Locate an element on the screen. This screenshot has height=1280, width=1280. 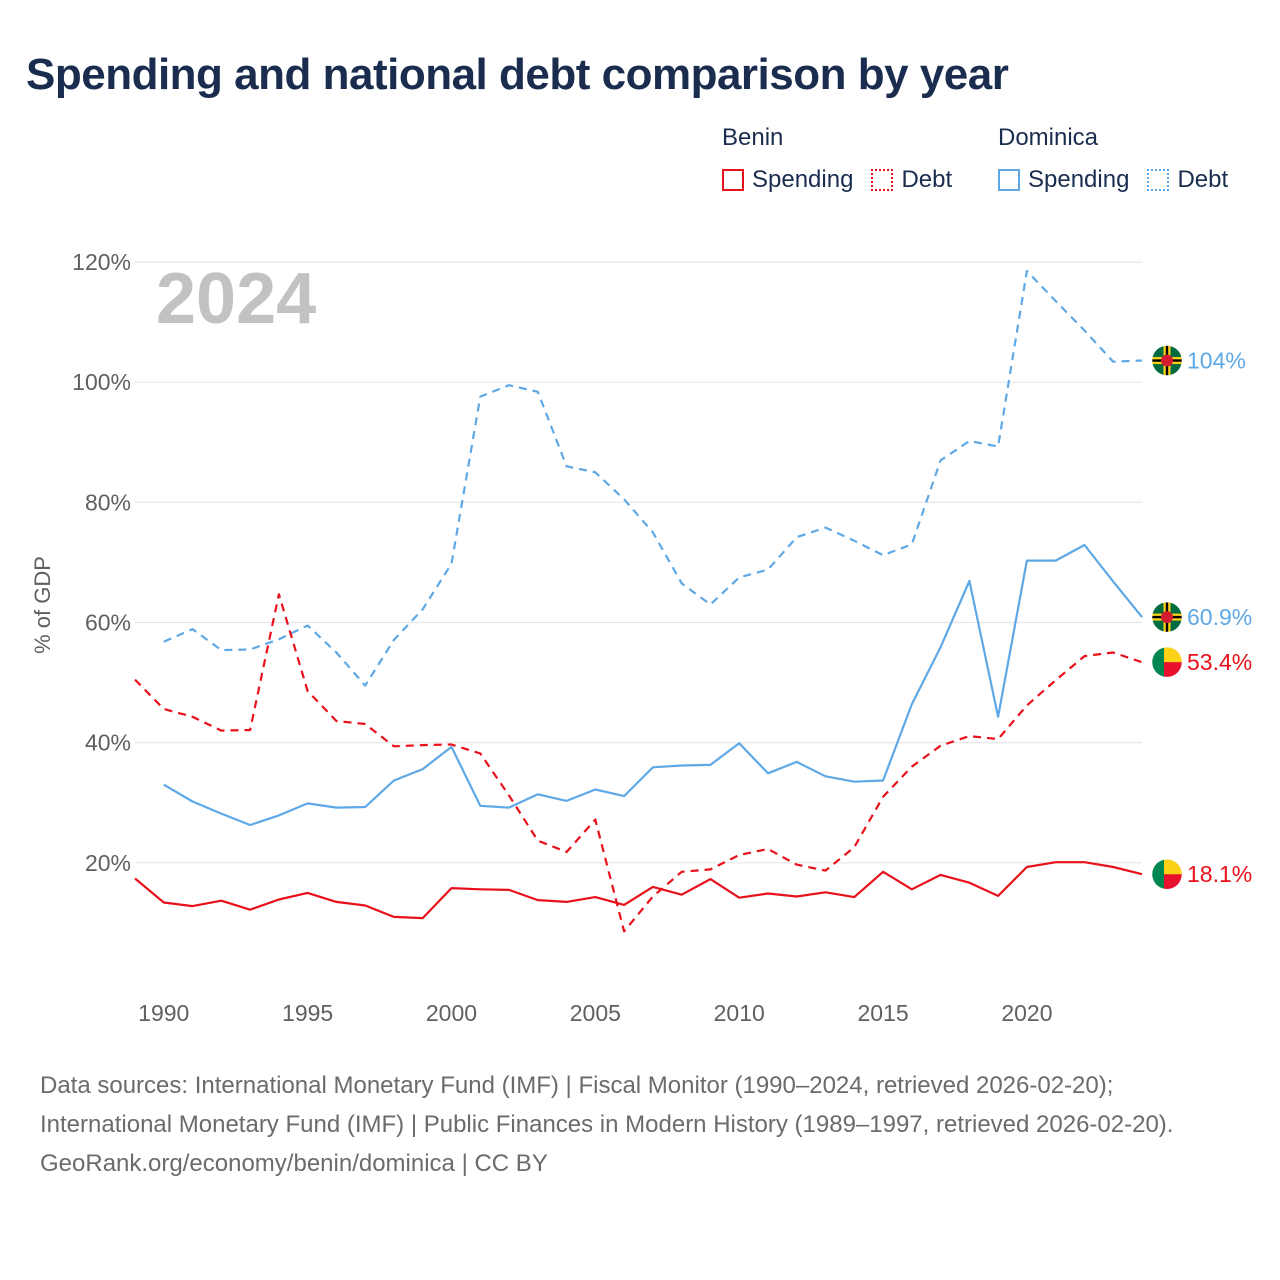
legend-label-benin-debt: Debt is located at coordinates (927, 179).